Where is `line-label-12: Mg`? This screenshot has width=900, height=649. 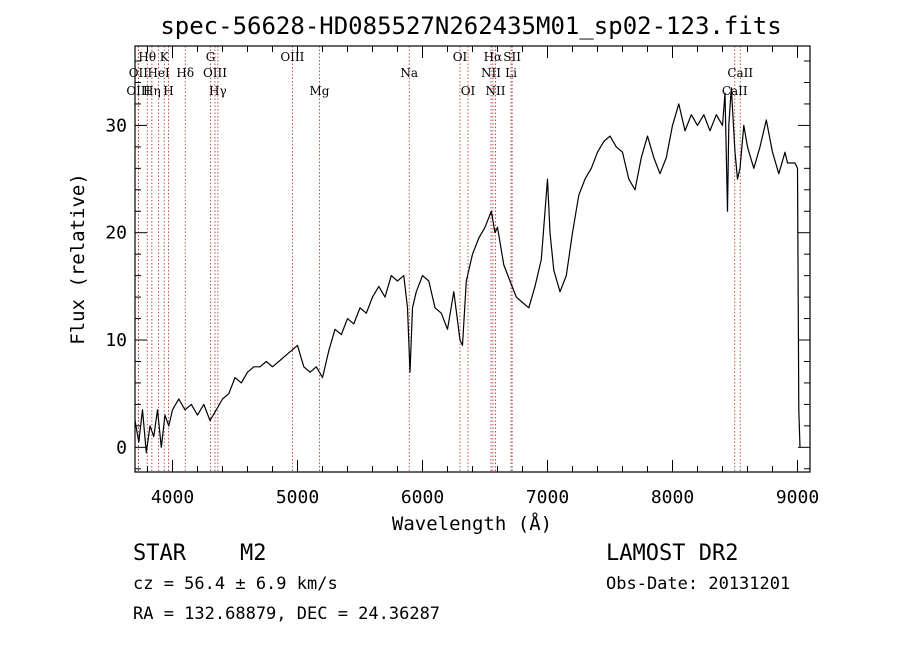
line-label-12: Mg is located at coordinates (320, 91).